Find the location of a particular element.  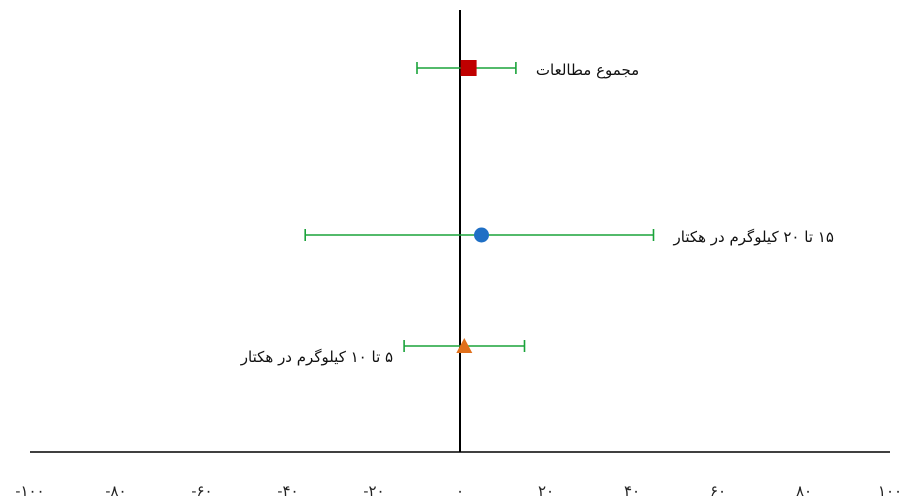

x-tick-label: -۴۰ is located at coordinates (287, 491).